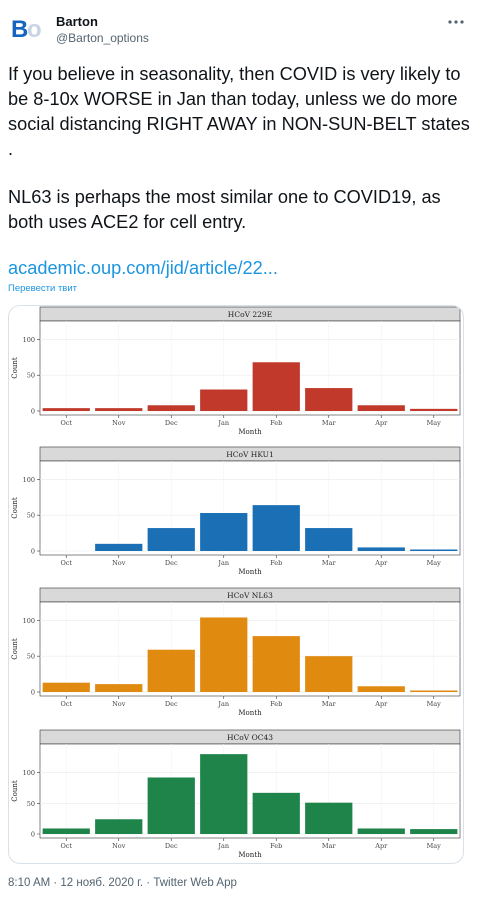 Image resolution: width=480 pixels, height=902 pixels. What do you see at coordinates (434, 846) in the screenshot?
I see `x-tick-label-3-May: May` at bounding box center [434, 846].